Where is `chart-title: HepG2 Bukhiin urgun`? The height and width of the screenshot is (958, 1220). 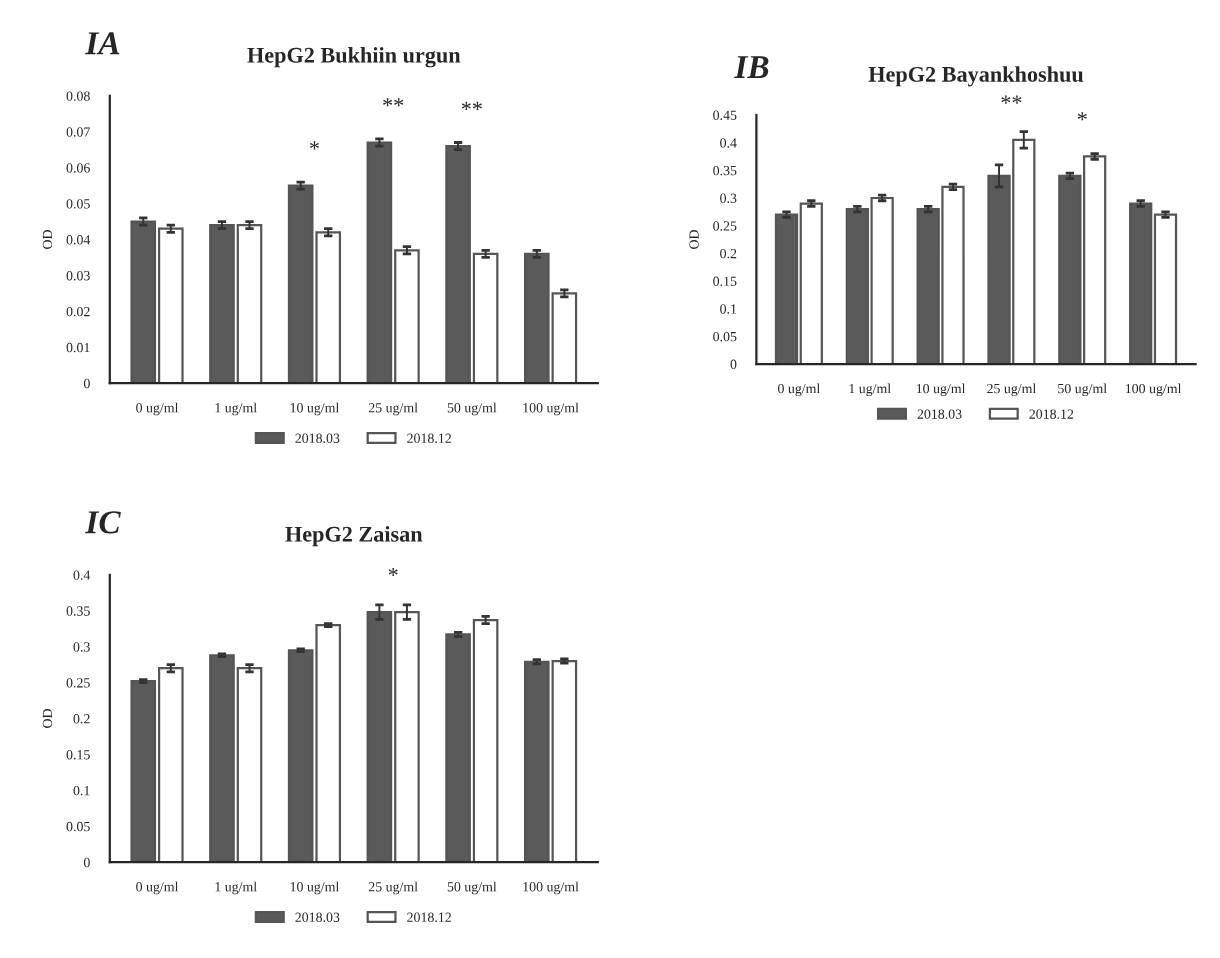 chart-title: HepG2 Bukhiin urgun is located at coordinates (354, 57).